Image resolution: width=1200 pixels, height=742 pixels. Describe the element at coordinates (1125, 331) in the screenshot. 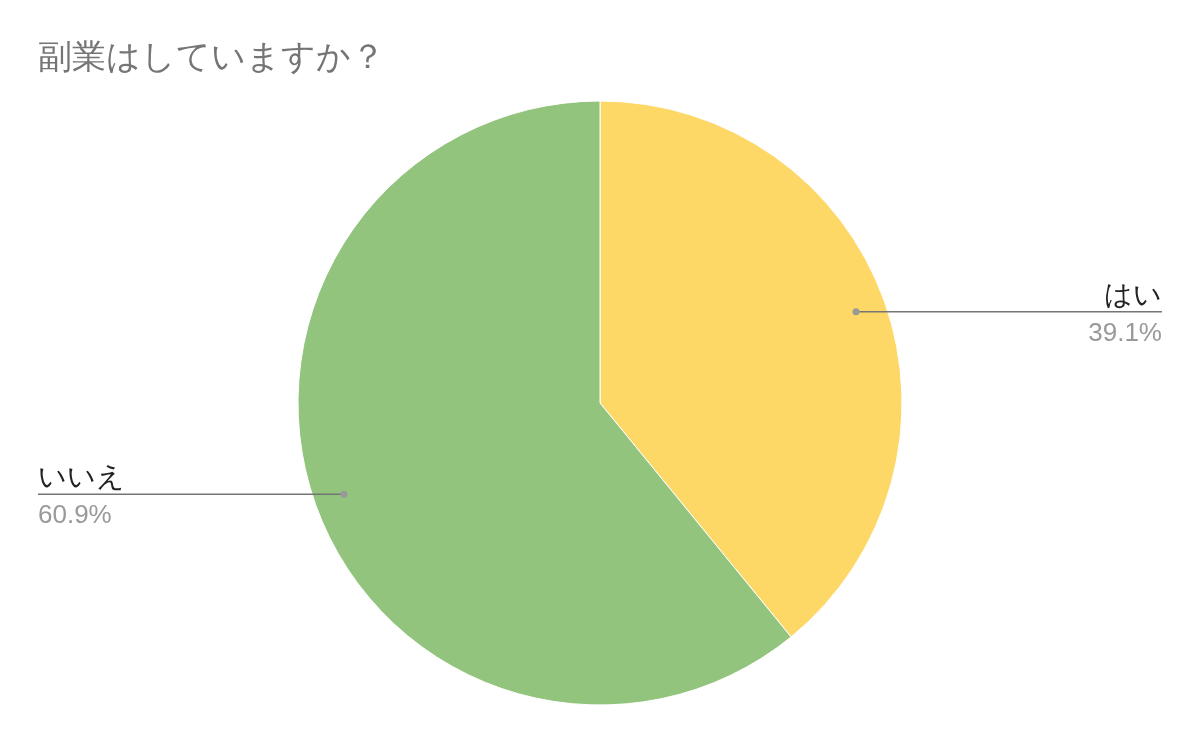

I see `data-label: 39.1%` at that location.